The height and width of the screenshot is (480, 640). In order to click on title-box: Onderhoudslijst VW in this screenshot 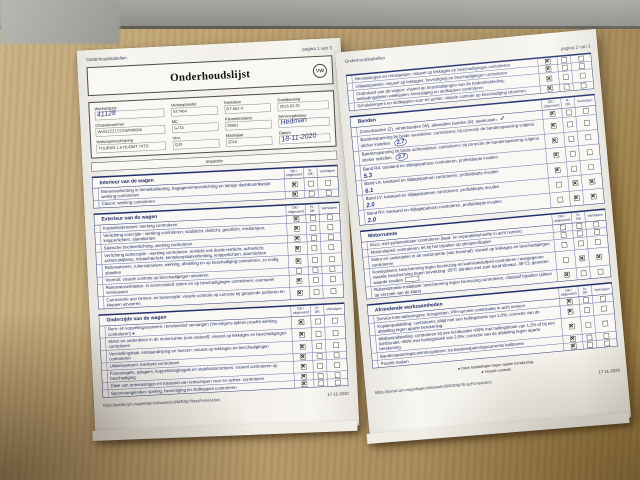, I will do `click(210, 76)`.